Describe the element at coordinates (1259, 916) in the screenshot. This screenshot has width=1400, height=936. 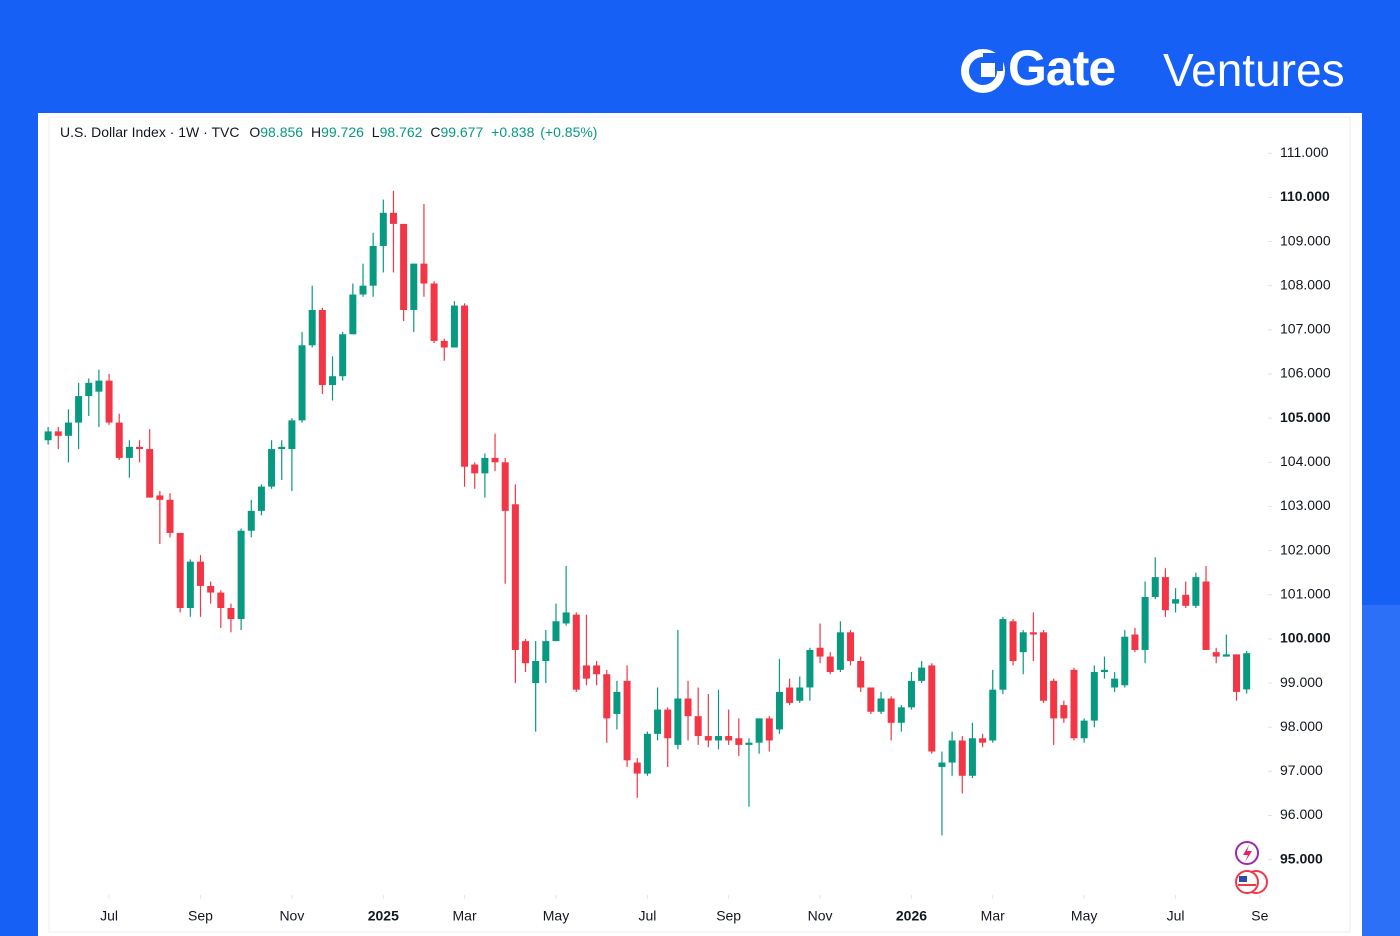
I see `x-tick-label: Se` at that location.